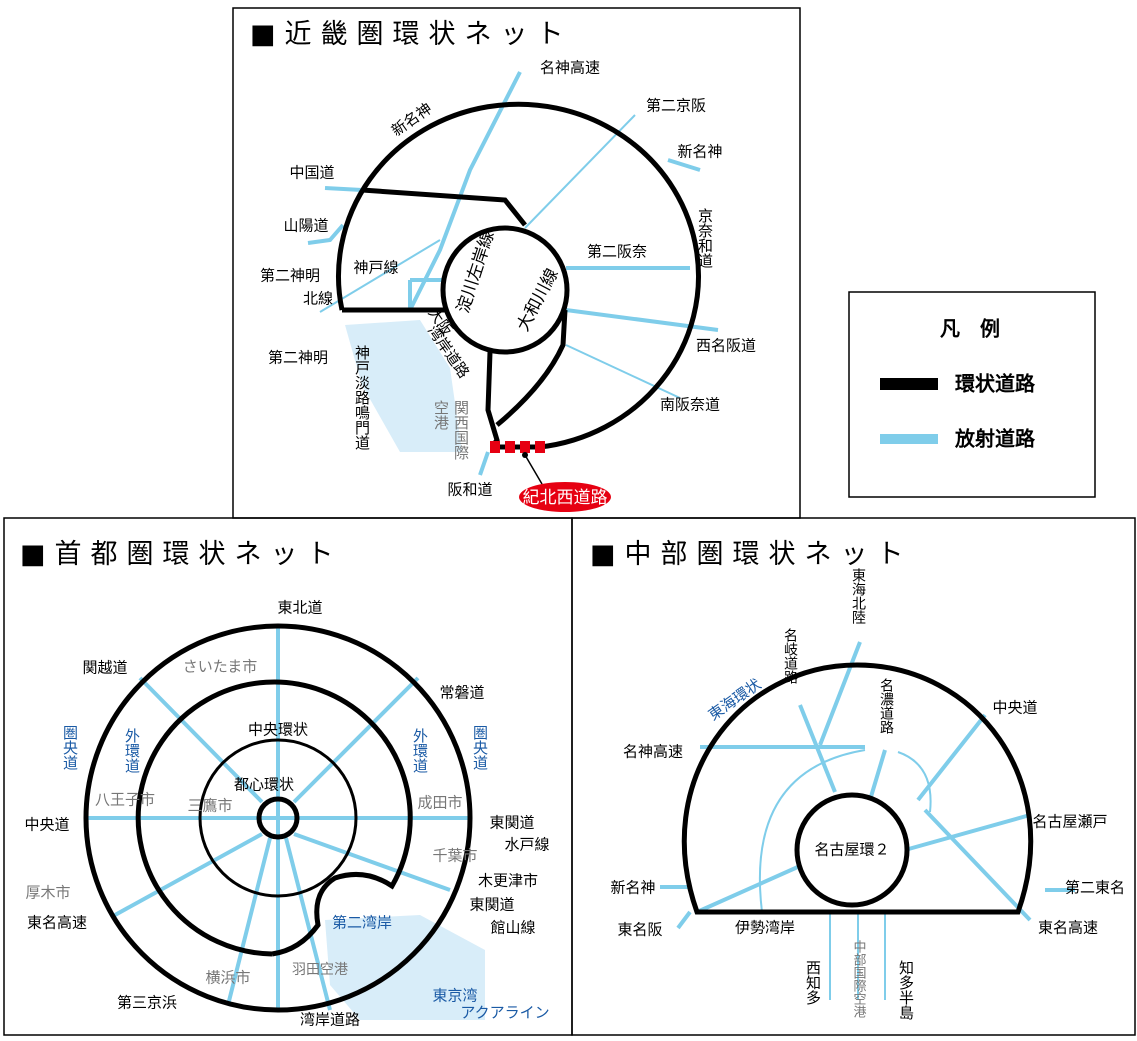 The image size is (1137, 1041). I want to click on label: 名古屋環２, so click(851, 850).